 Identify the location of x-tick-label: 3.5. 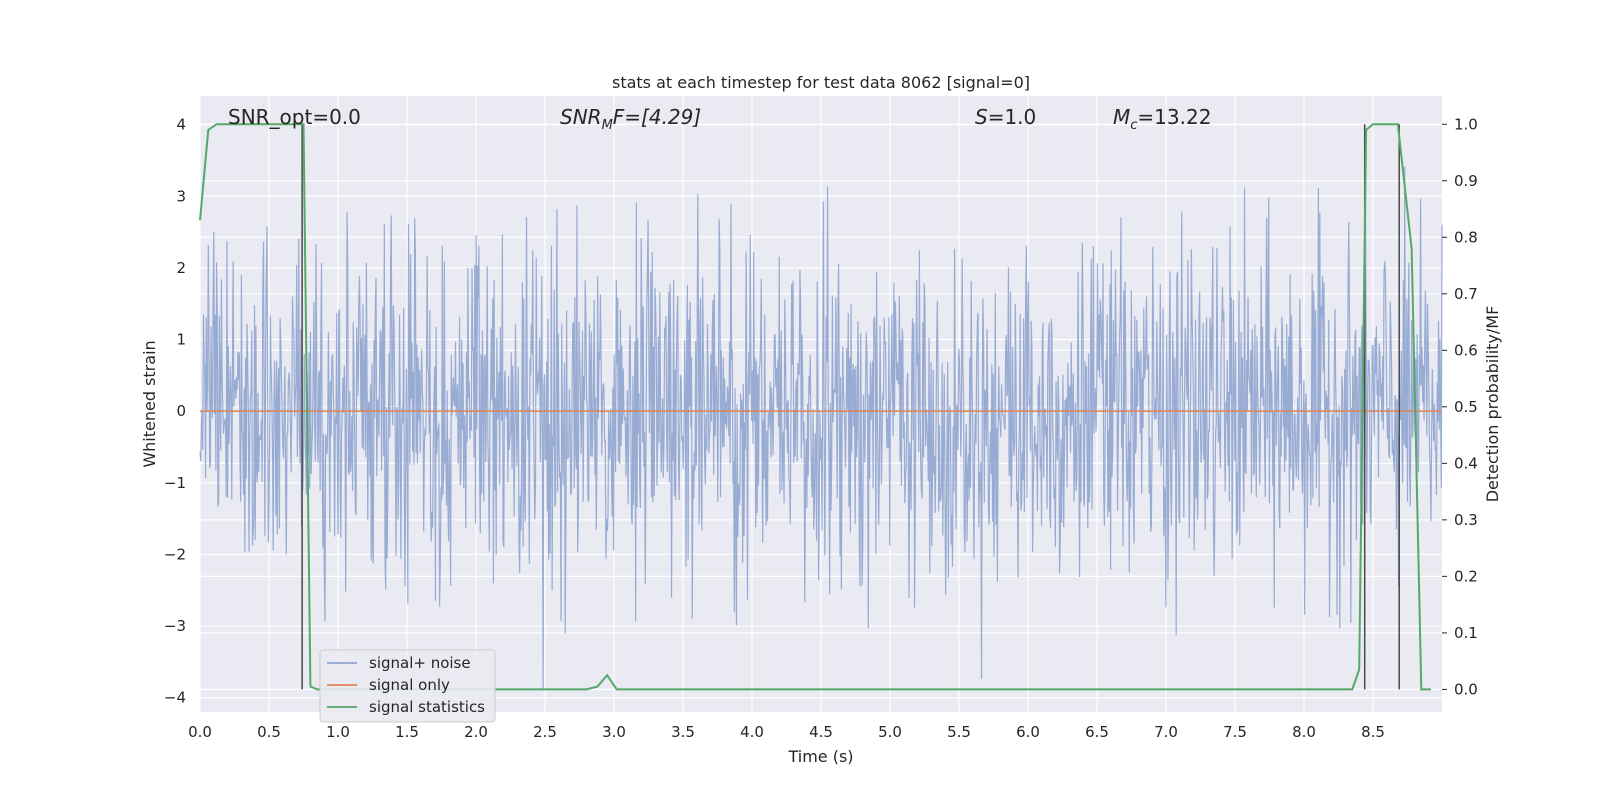
(683, 732).